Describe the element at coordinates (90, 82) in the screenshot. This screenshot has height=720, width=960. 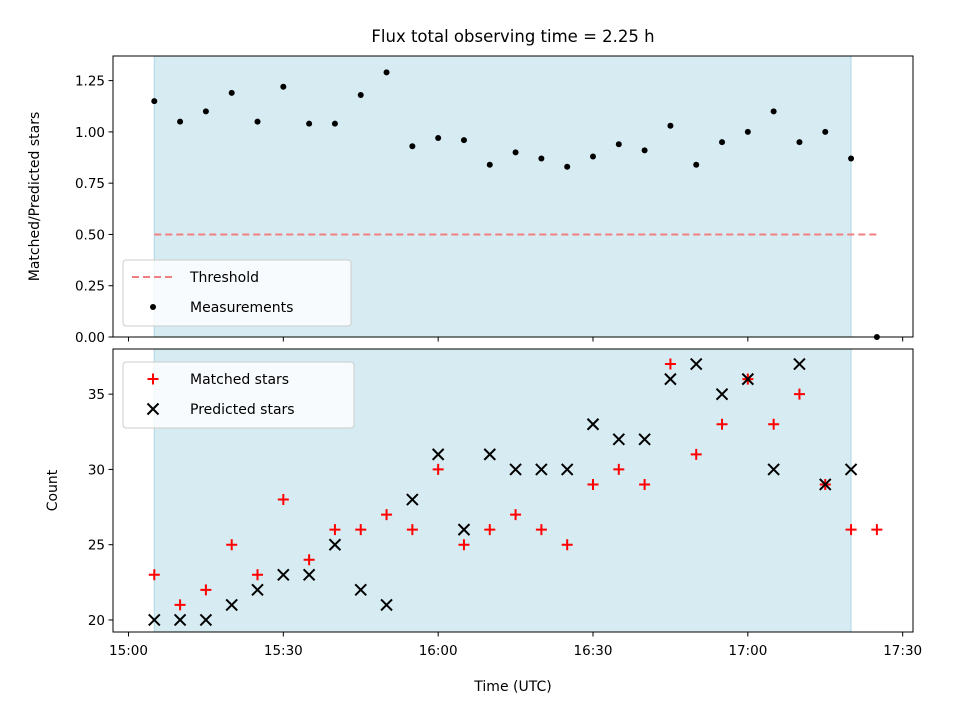
I see `y-tick-label: 1.25` at that location.